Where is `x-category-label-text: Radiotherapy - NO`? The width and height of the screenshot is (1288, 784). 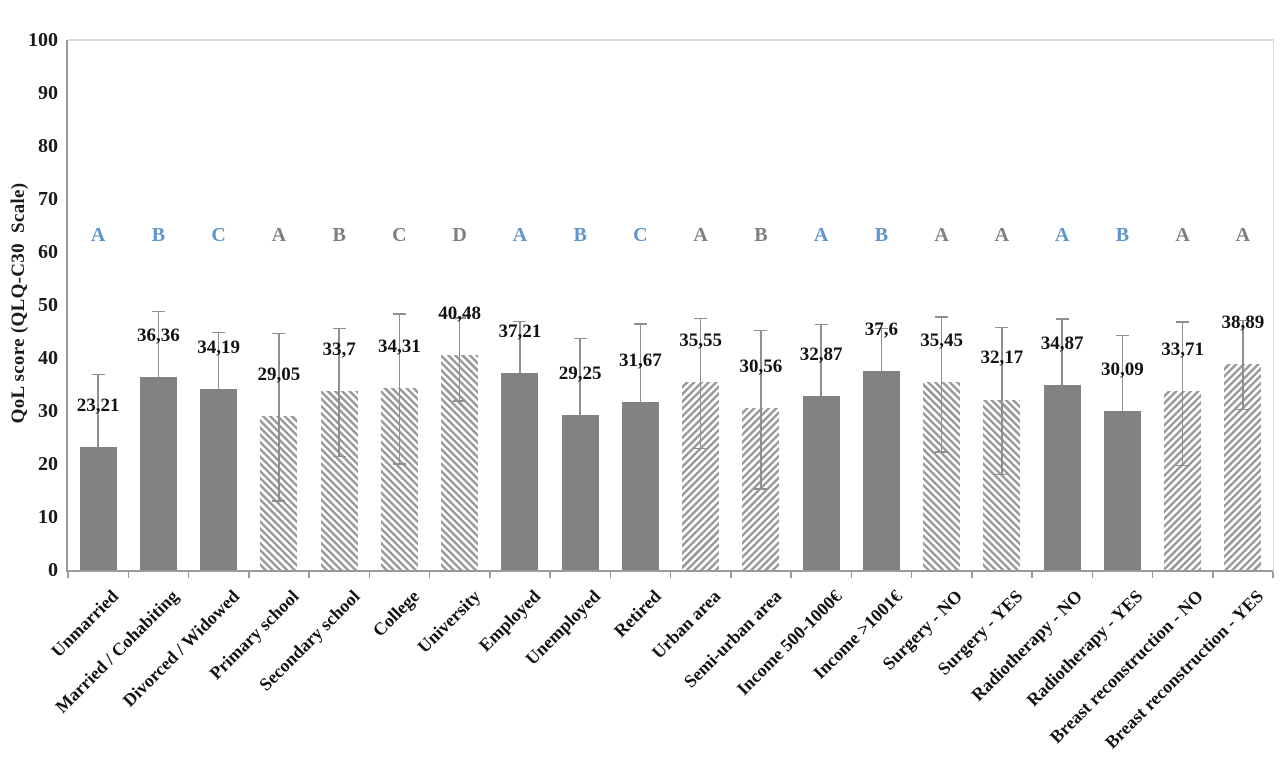
x-category-label-text: Radiotherapy - NO is located at coordinates (1027, 645).